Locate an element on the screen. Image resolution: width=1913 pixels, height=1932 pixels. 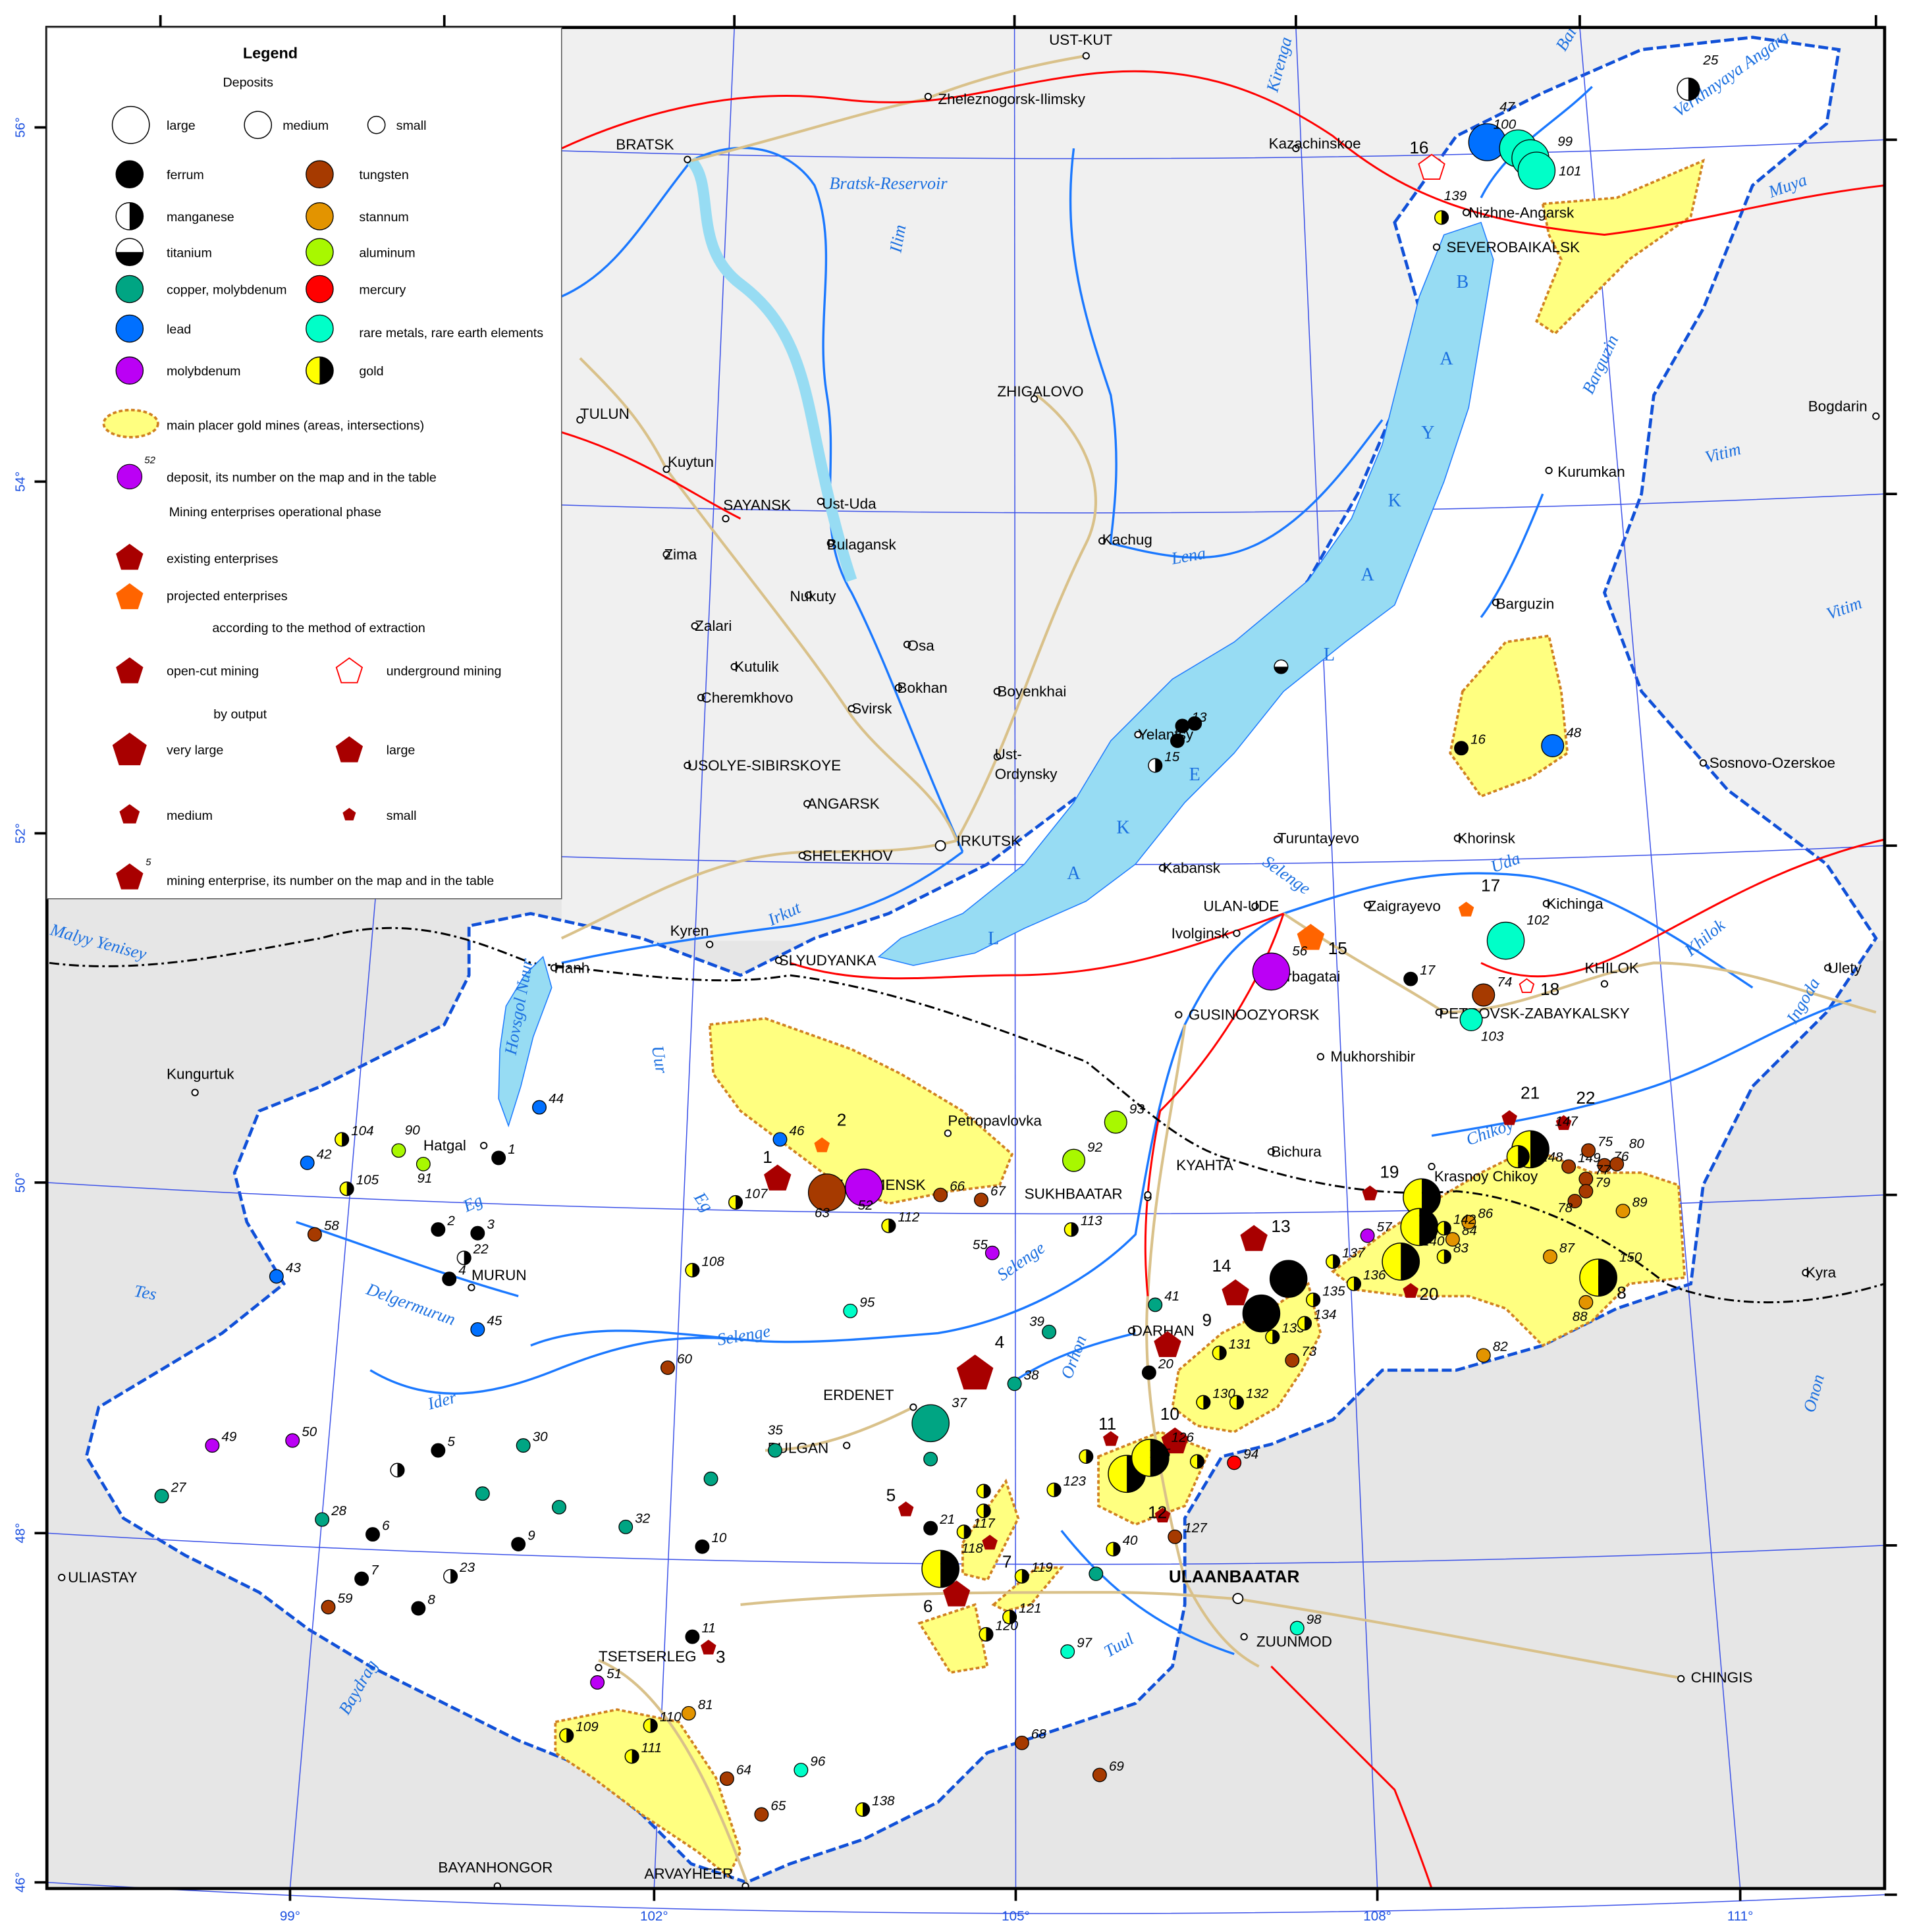
deposit-number: 89 is located at coordinates (1640, 1202).